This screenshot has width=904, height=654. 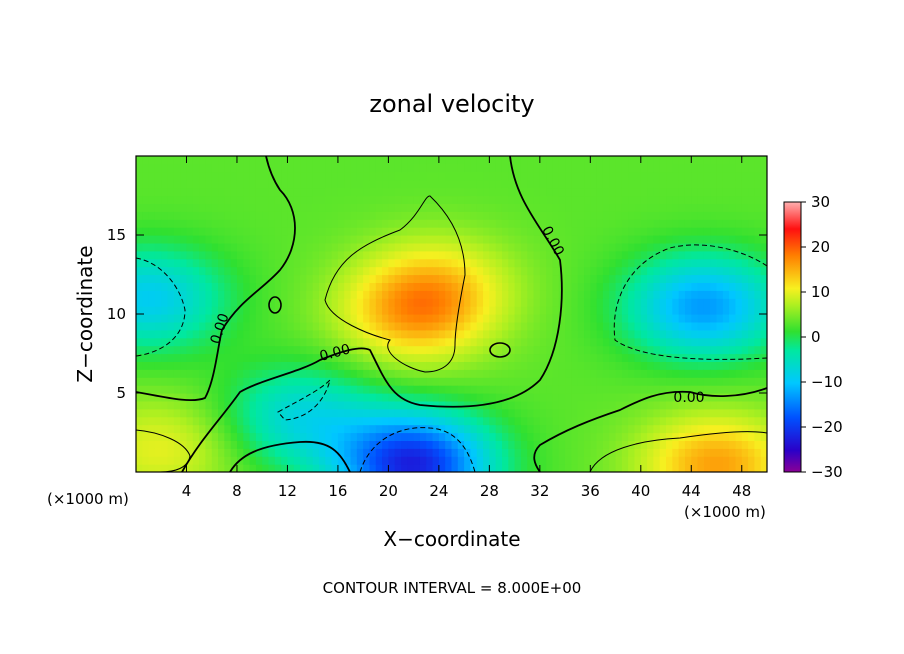 What do you see at coordinates (650, 429) in the screenshot?
I see `zero-contour-right` at bounding box center [650, 429].